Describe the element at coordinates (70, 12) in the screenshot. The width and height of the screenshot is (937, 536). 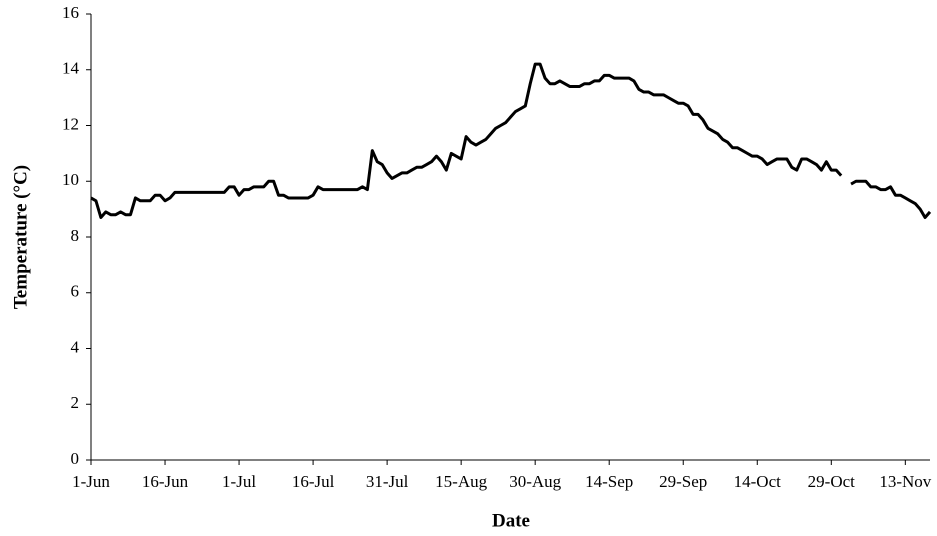
I see `y-tick-label: 16` at that location.